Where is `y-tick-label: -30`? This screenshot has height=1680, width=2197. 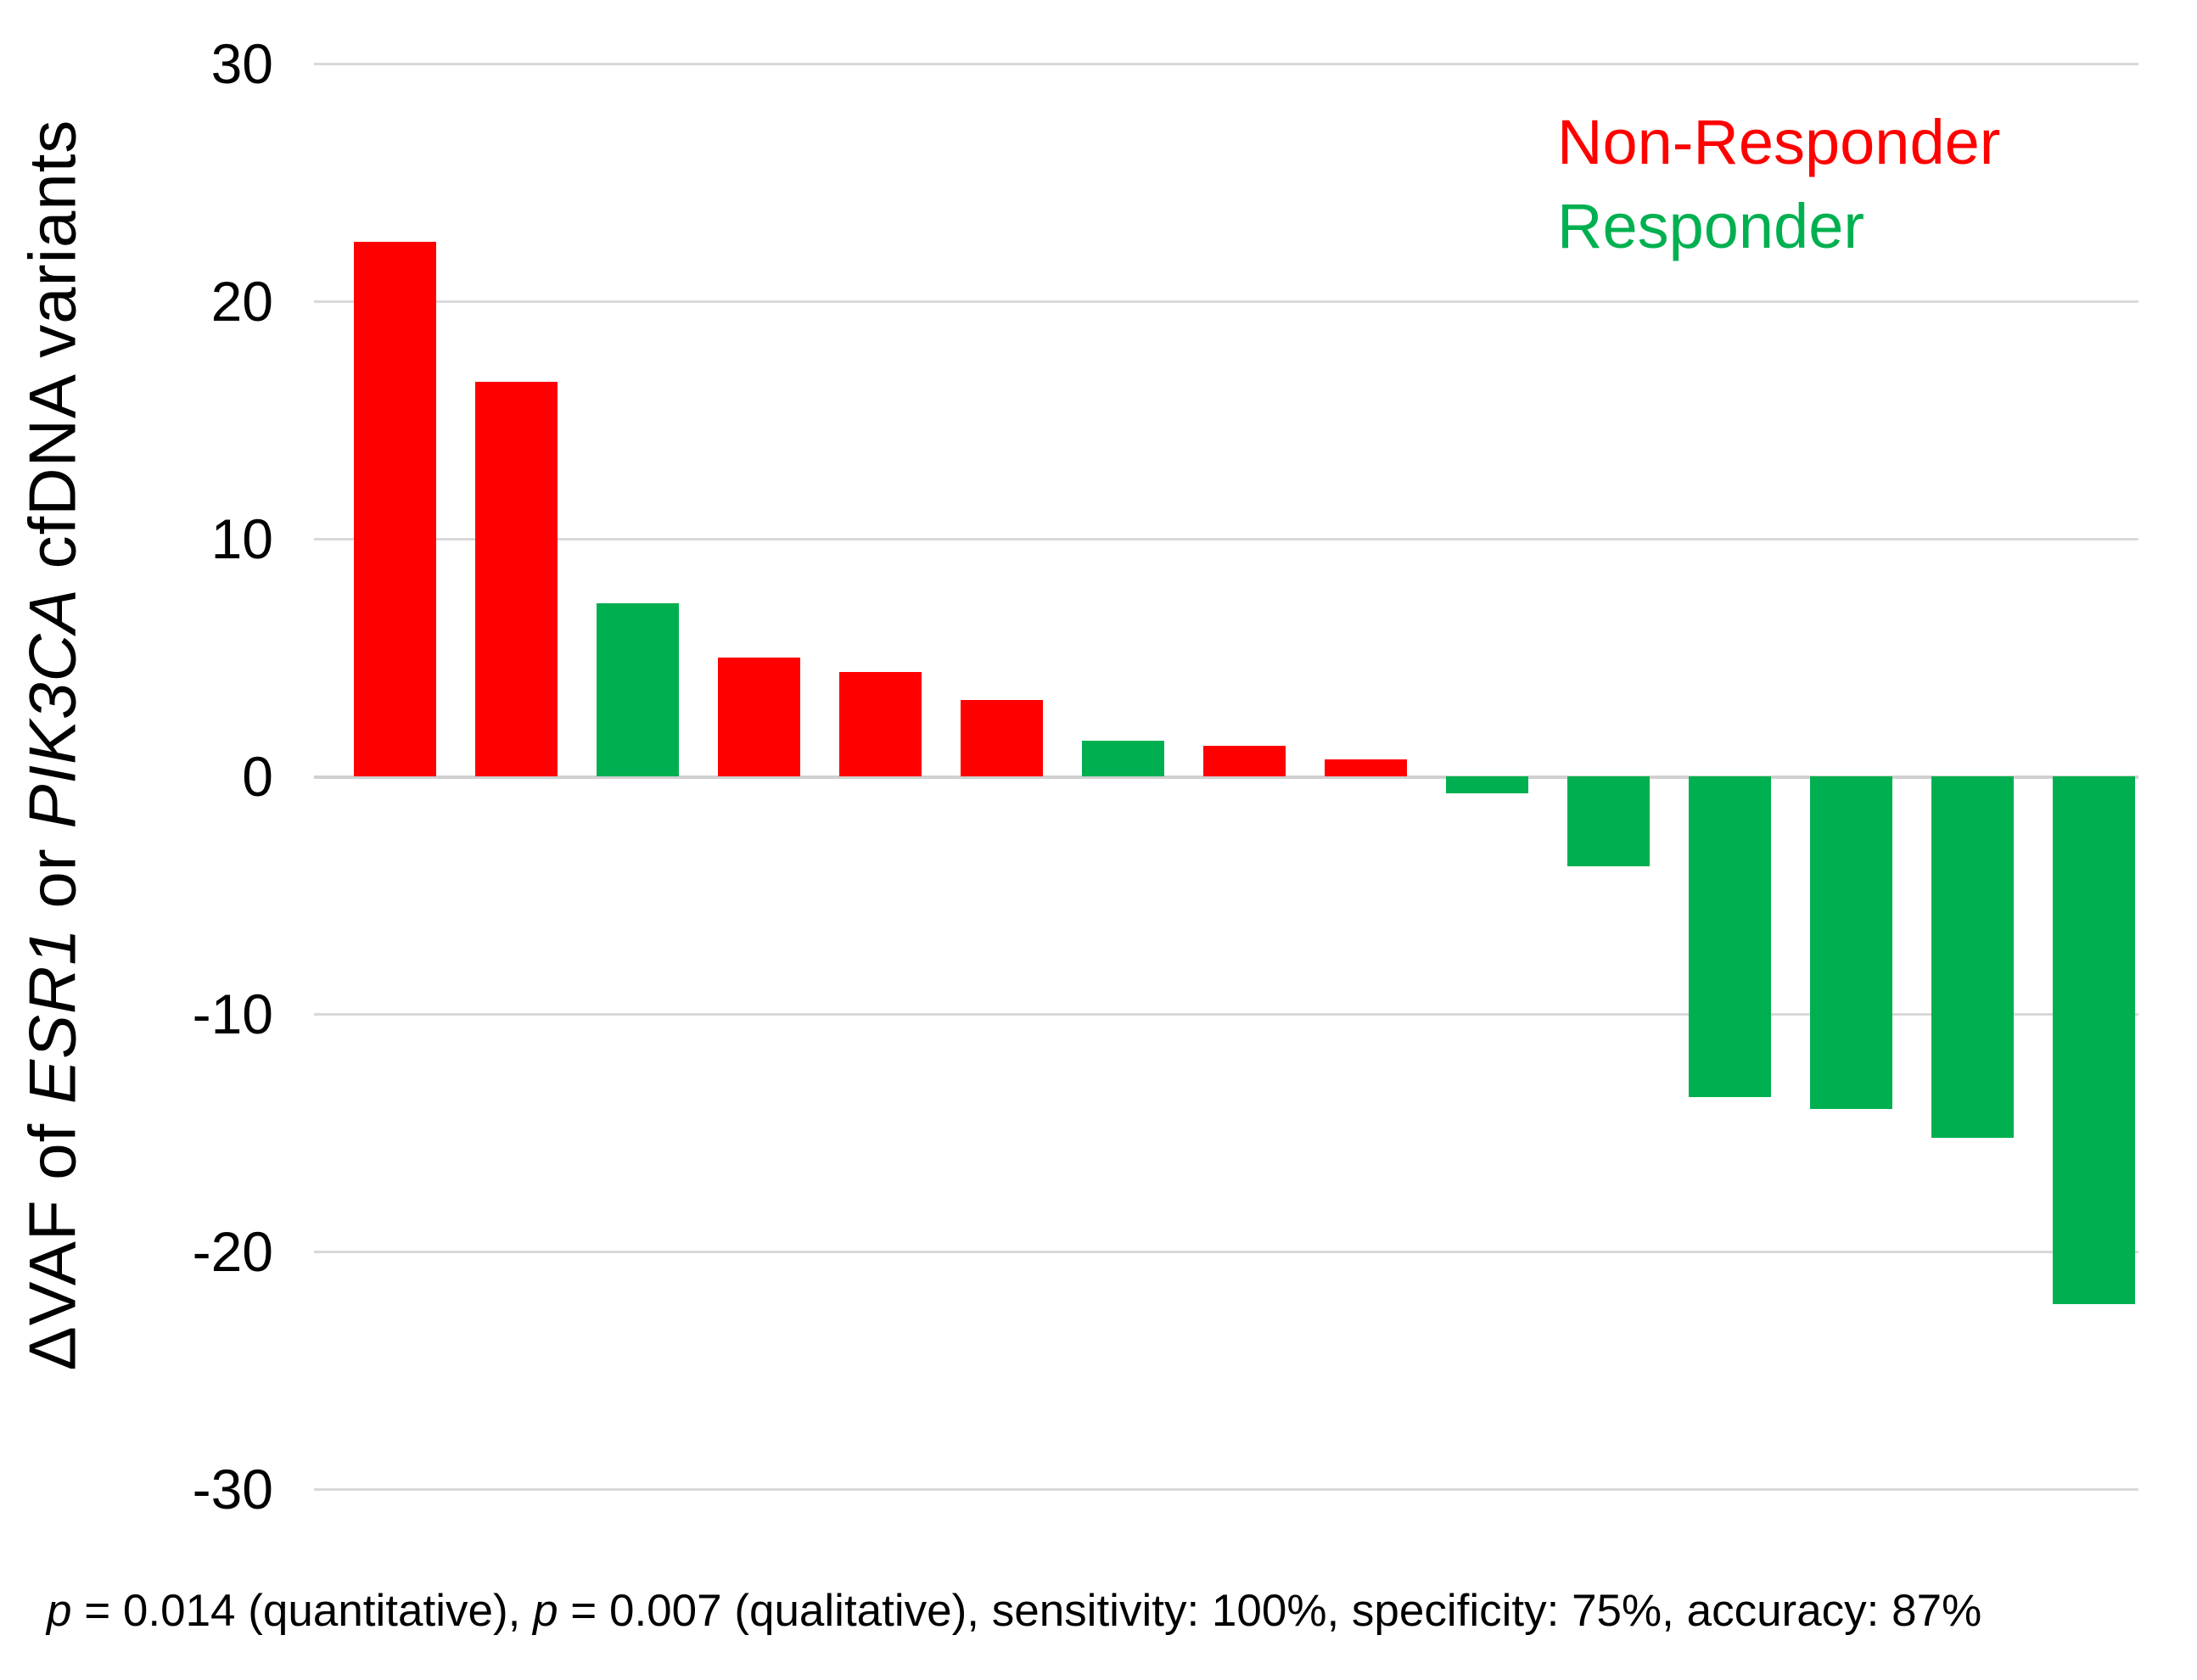 y-tick-label: -30 is located at coordinates (232, 1489).